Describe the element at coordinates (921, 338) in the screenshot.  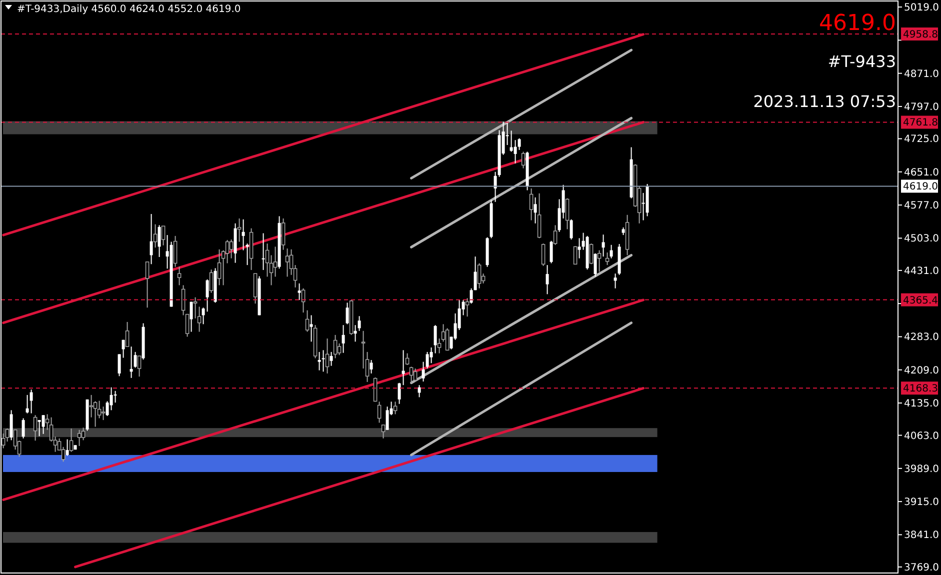
I see `y-tick-label: 4283.0` at that location.